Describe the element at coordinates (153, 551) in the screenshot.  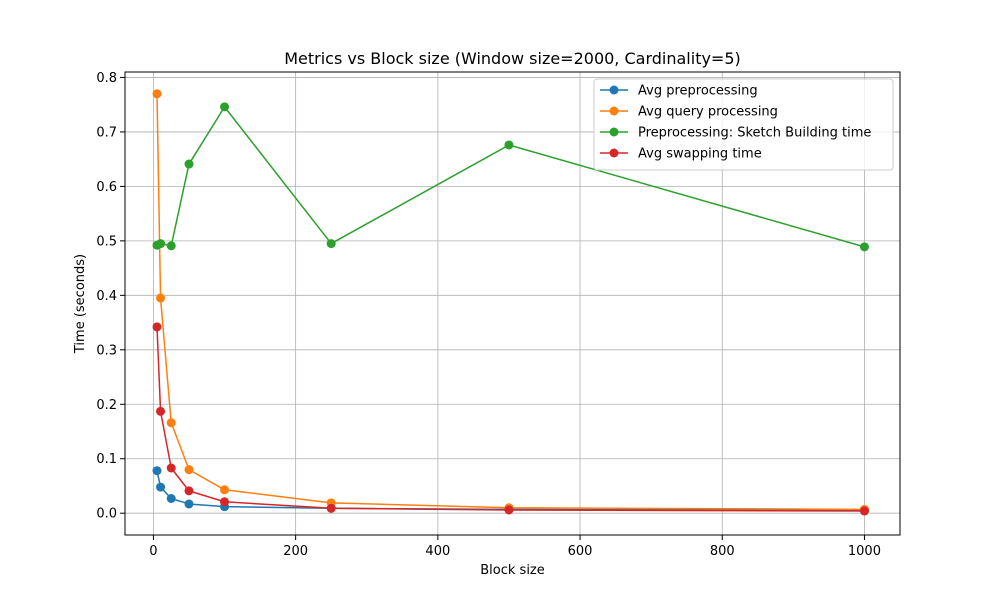
I see `x-tick-label: 0` at that location.